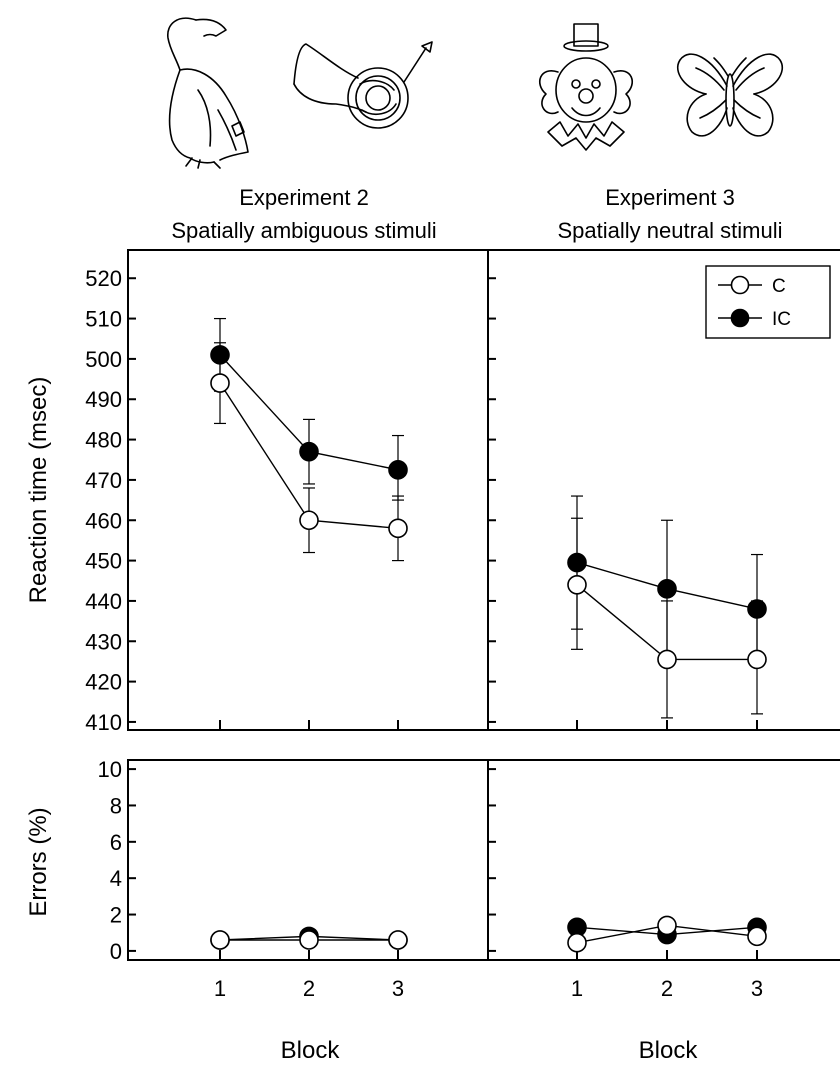  What do you see at coordinates (309, 988) in the screenshot?
I see `err-exp2-xtick-label-2: 2` at bounding box center [309, 988].